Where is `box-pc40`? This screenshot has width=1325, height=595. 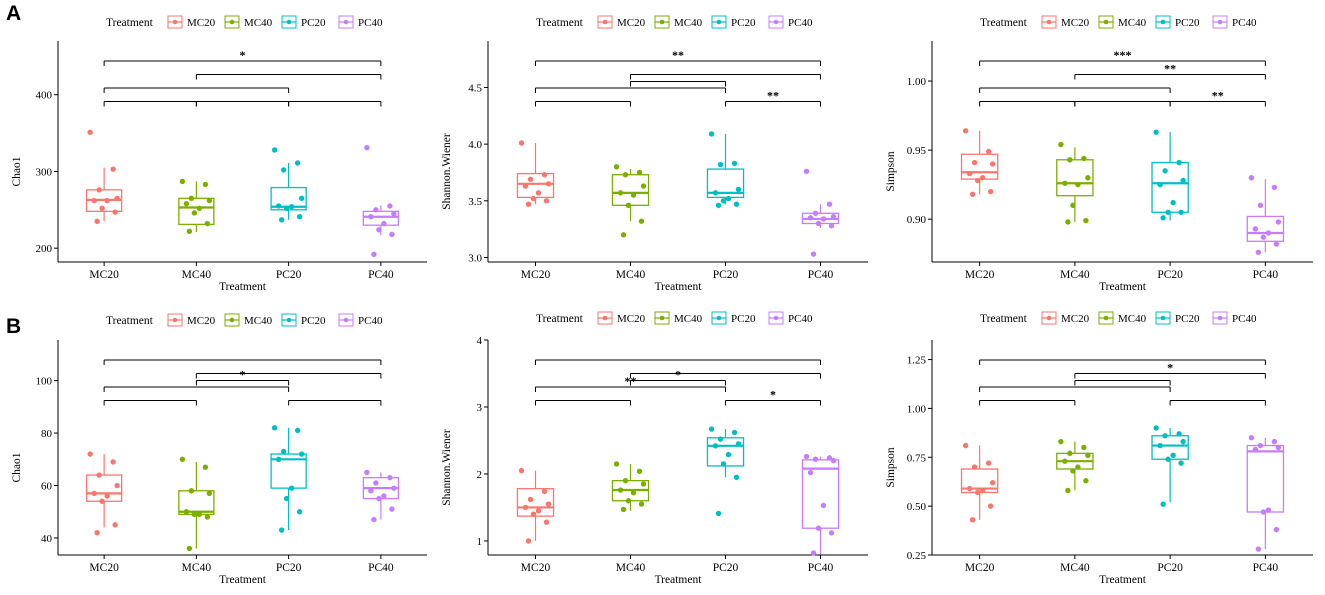
box-pc40 is located at coordinates (1265, 493).